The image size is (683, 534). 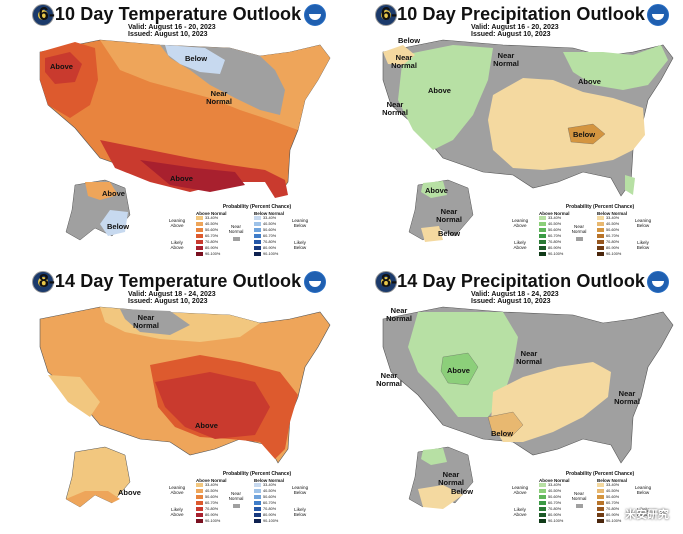 I want to click on panel-title: 6-10 Day Precipitation Outlook, so click(x=513, y=14).